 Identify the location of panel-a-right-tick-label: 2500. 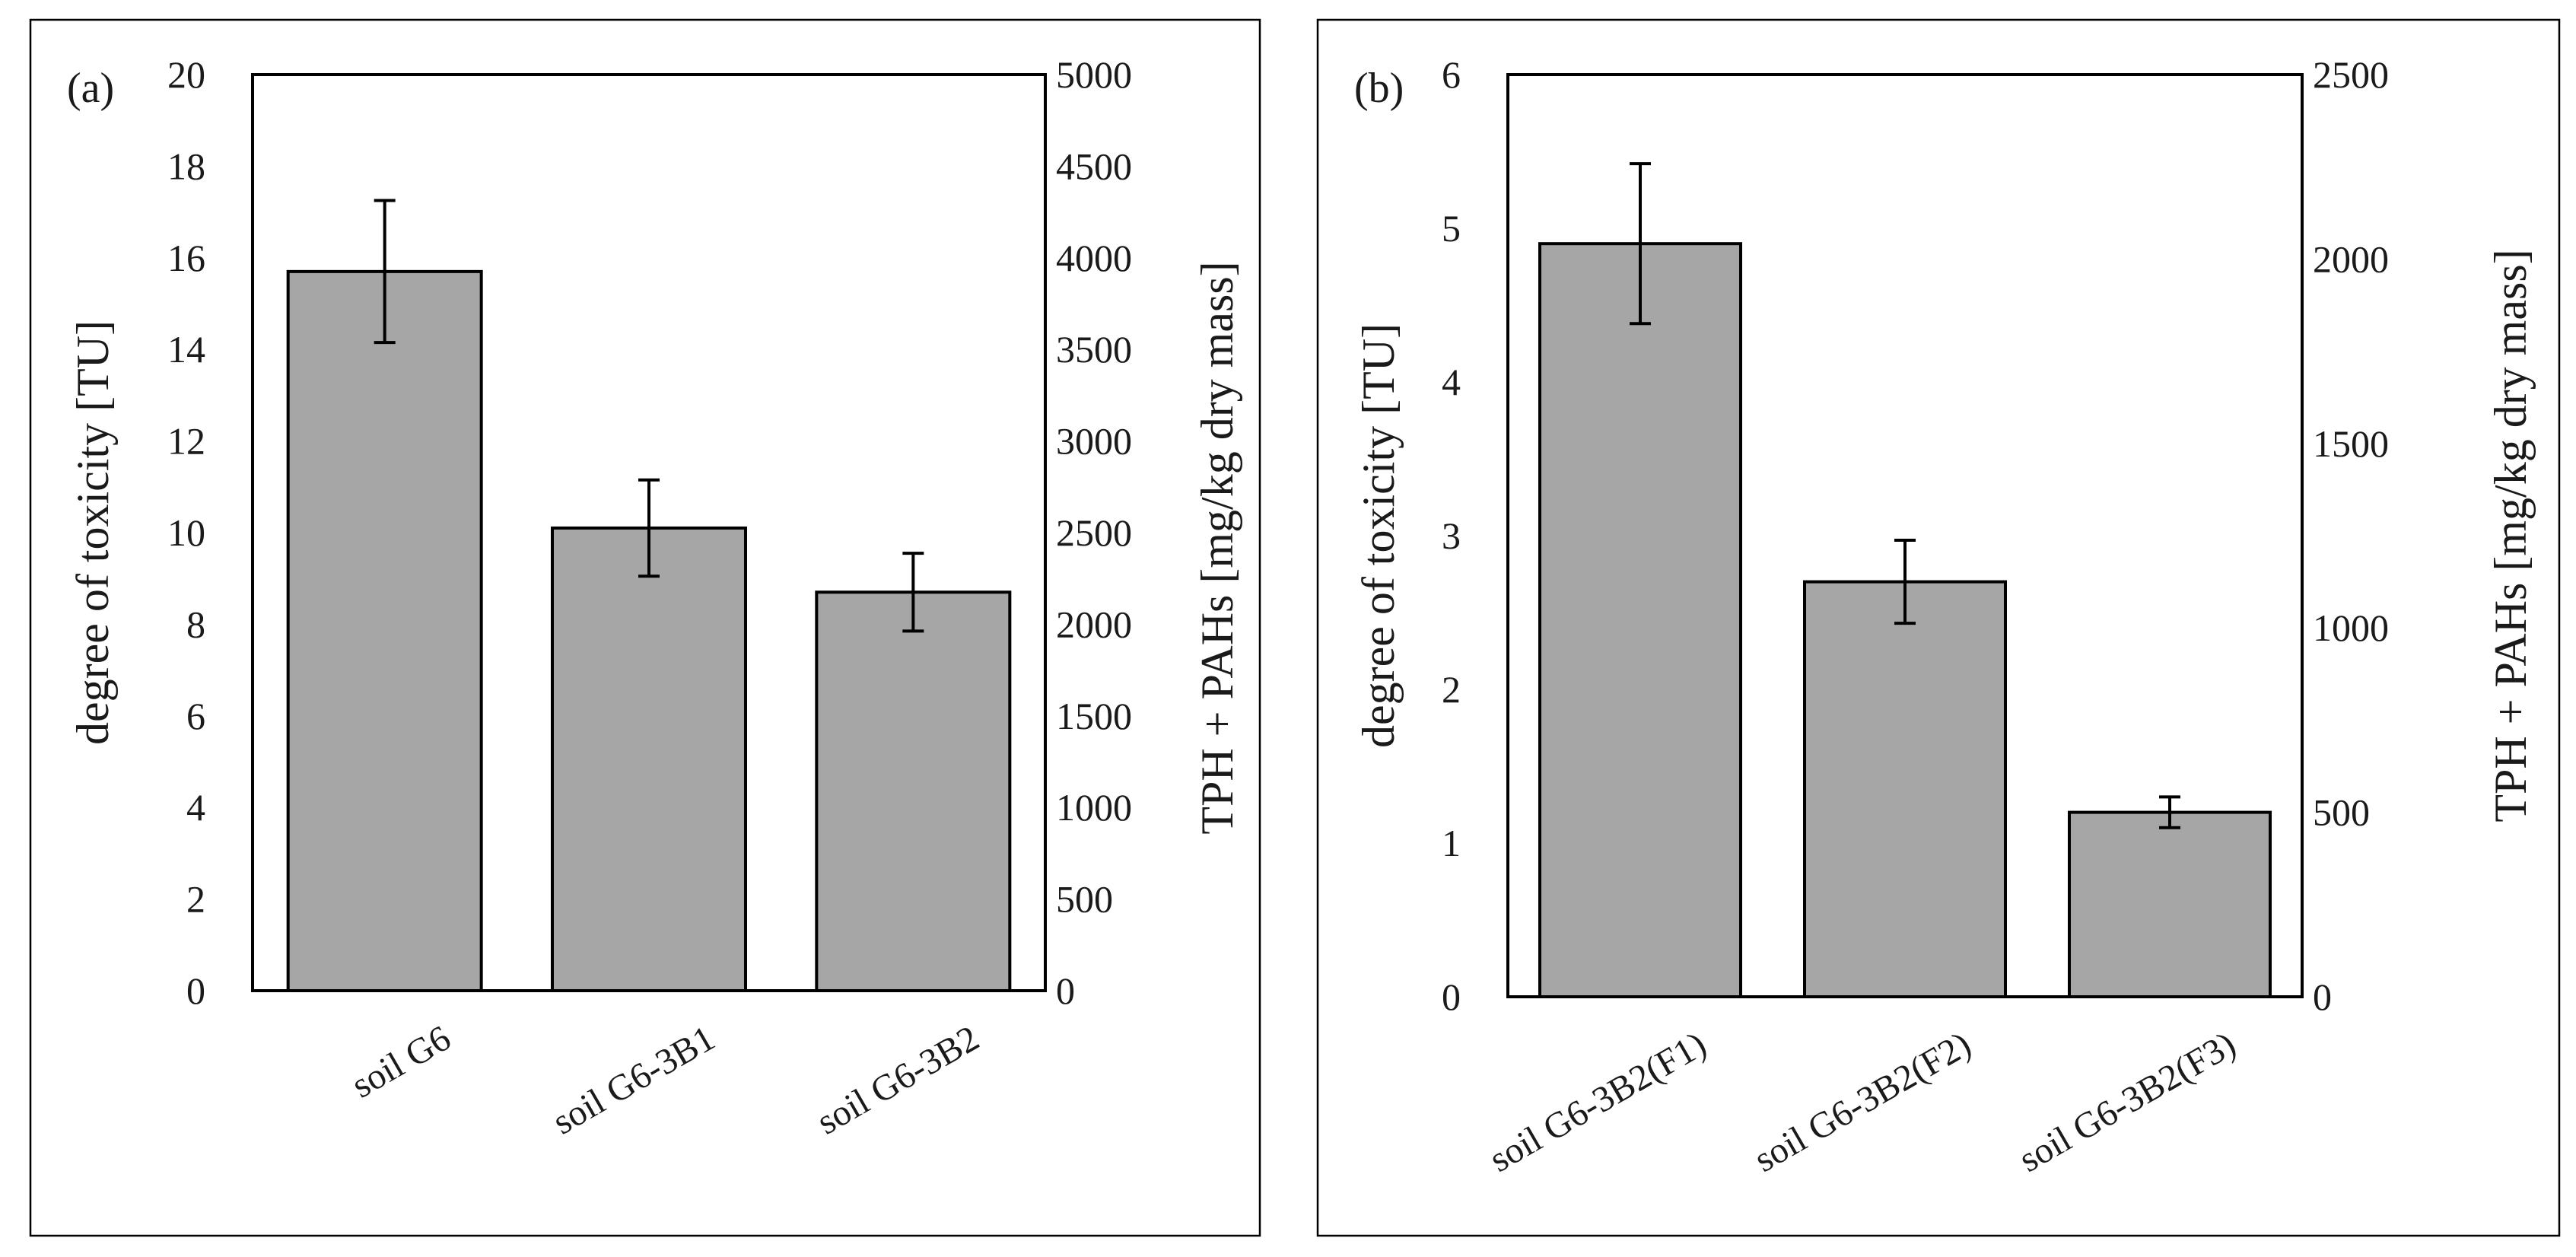
(1094, 532).